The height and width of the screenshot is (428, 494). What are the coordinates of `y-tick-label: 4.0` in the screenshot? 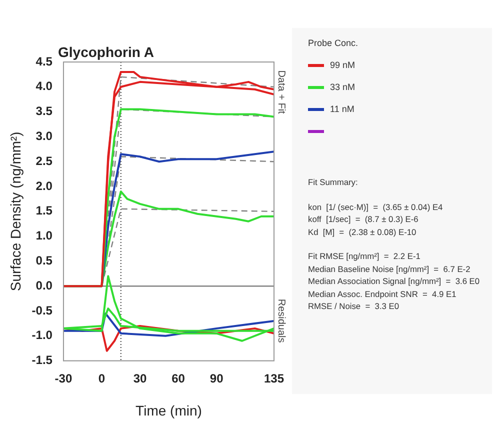 It's located at (44, 86).